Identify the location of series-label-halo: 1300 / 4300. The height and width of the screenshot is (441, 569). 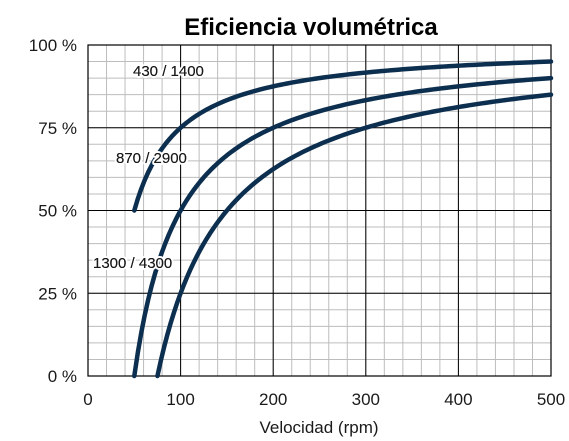
(132, 263).